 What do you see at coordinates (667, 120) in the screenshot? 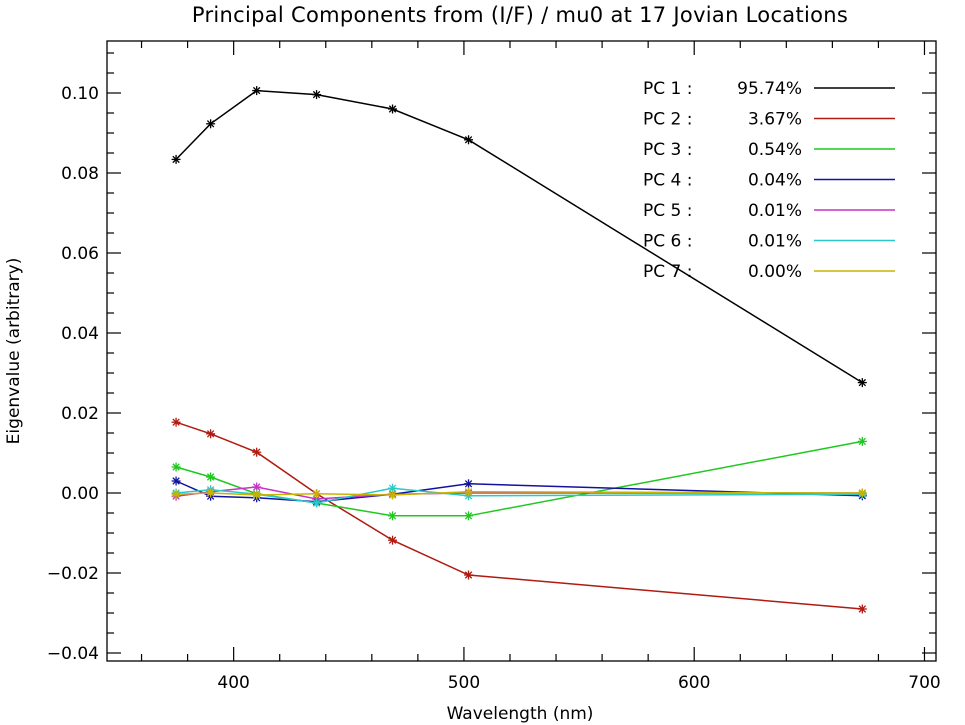
I see `legend-label: PC 2 :` at bounding box center [667, 120].